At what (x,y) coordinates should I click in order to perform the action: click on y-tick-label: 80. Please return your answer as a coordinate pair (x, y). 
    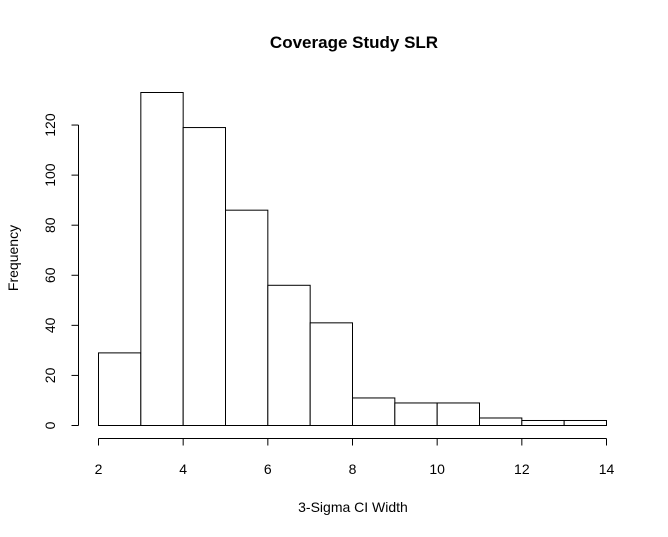
    Looking at the image, I should click on (50, 225).